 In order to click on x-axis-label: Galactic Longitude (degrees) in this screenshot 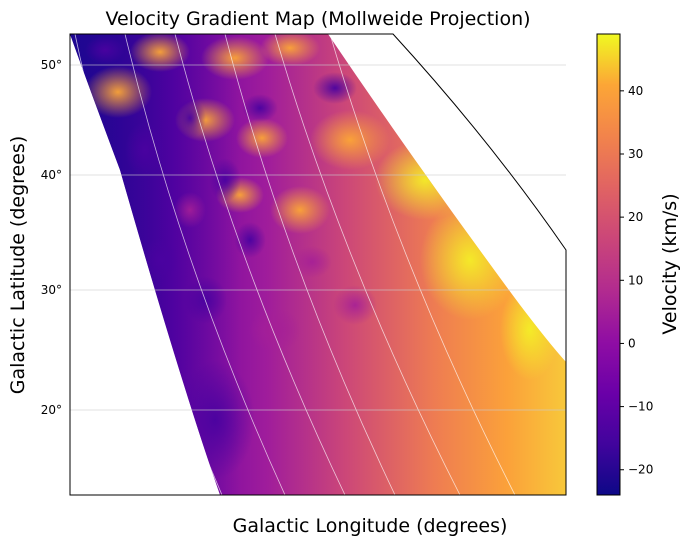, I will do `click(370, 526)`.